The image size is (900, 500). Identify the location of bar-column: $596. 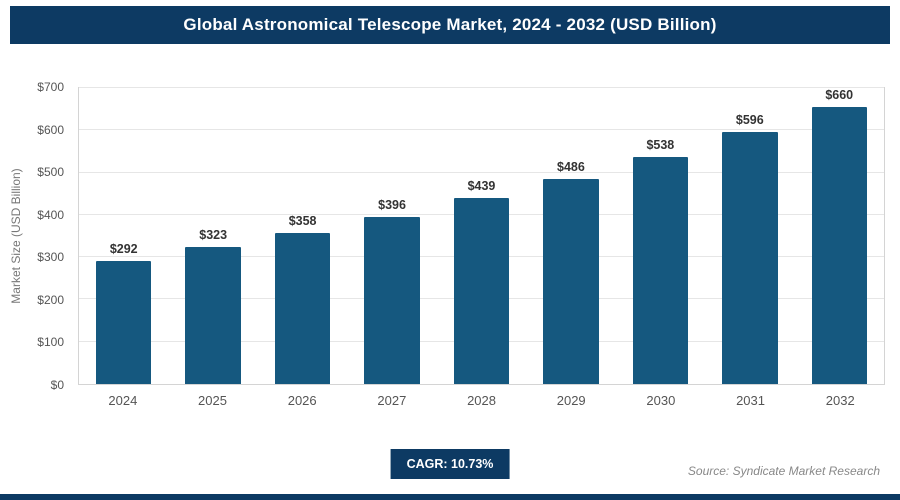
(749, 236).